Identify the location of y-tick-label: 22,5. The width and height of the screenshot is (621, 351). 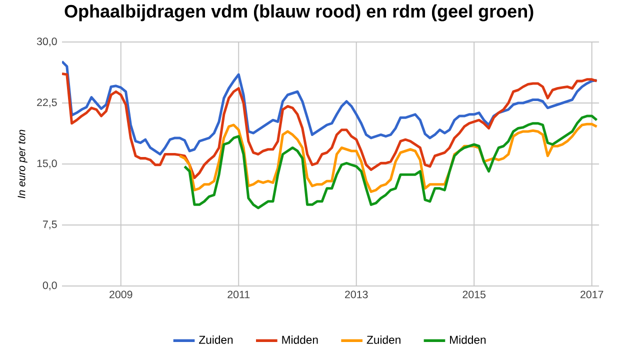
(47, 103).